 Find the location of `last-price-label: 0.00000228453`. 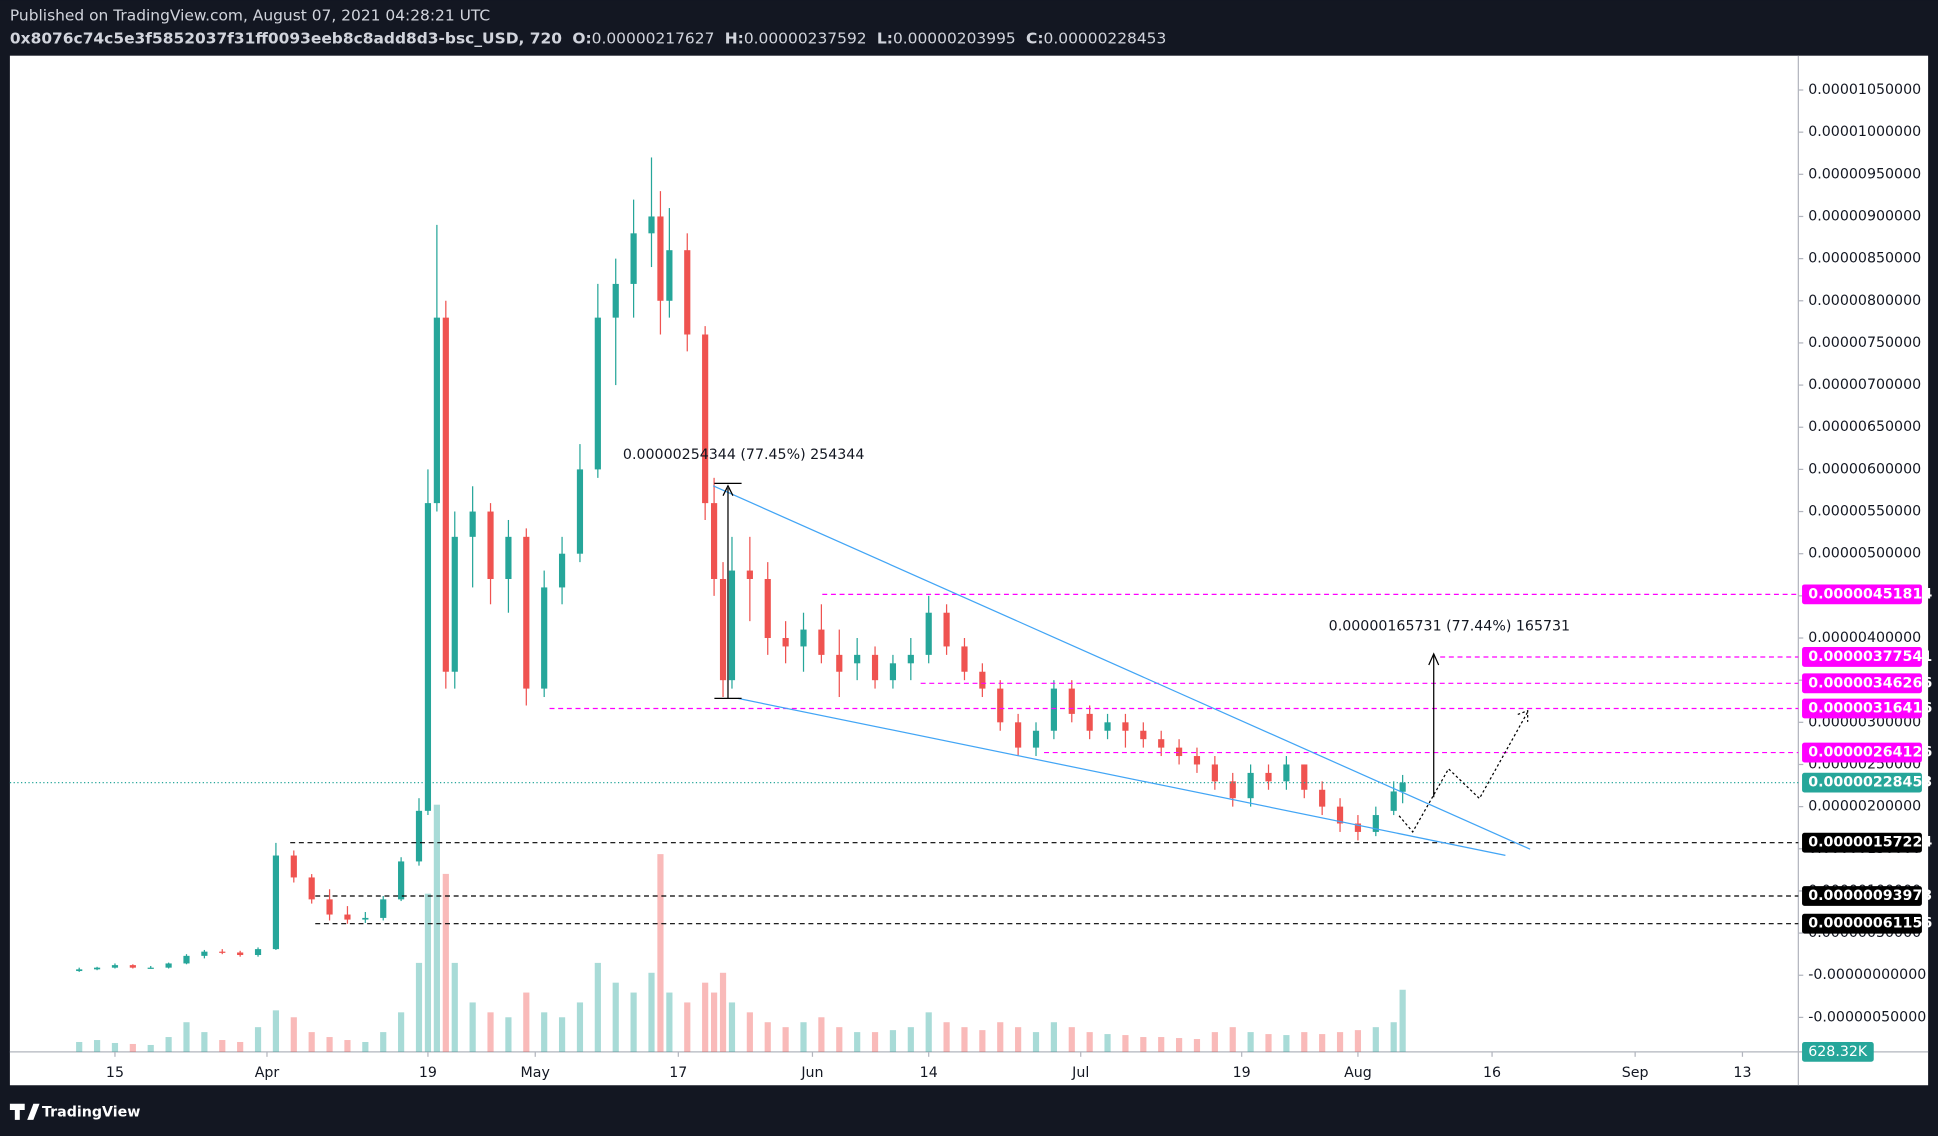

last-price-label: 0.00000228453 is located at coordinates (1870, 783).